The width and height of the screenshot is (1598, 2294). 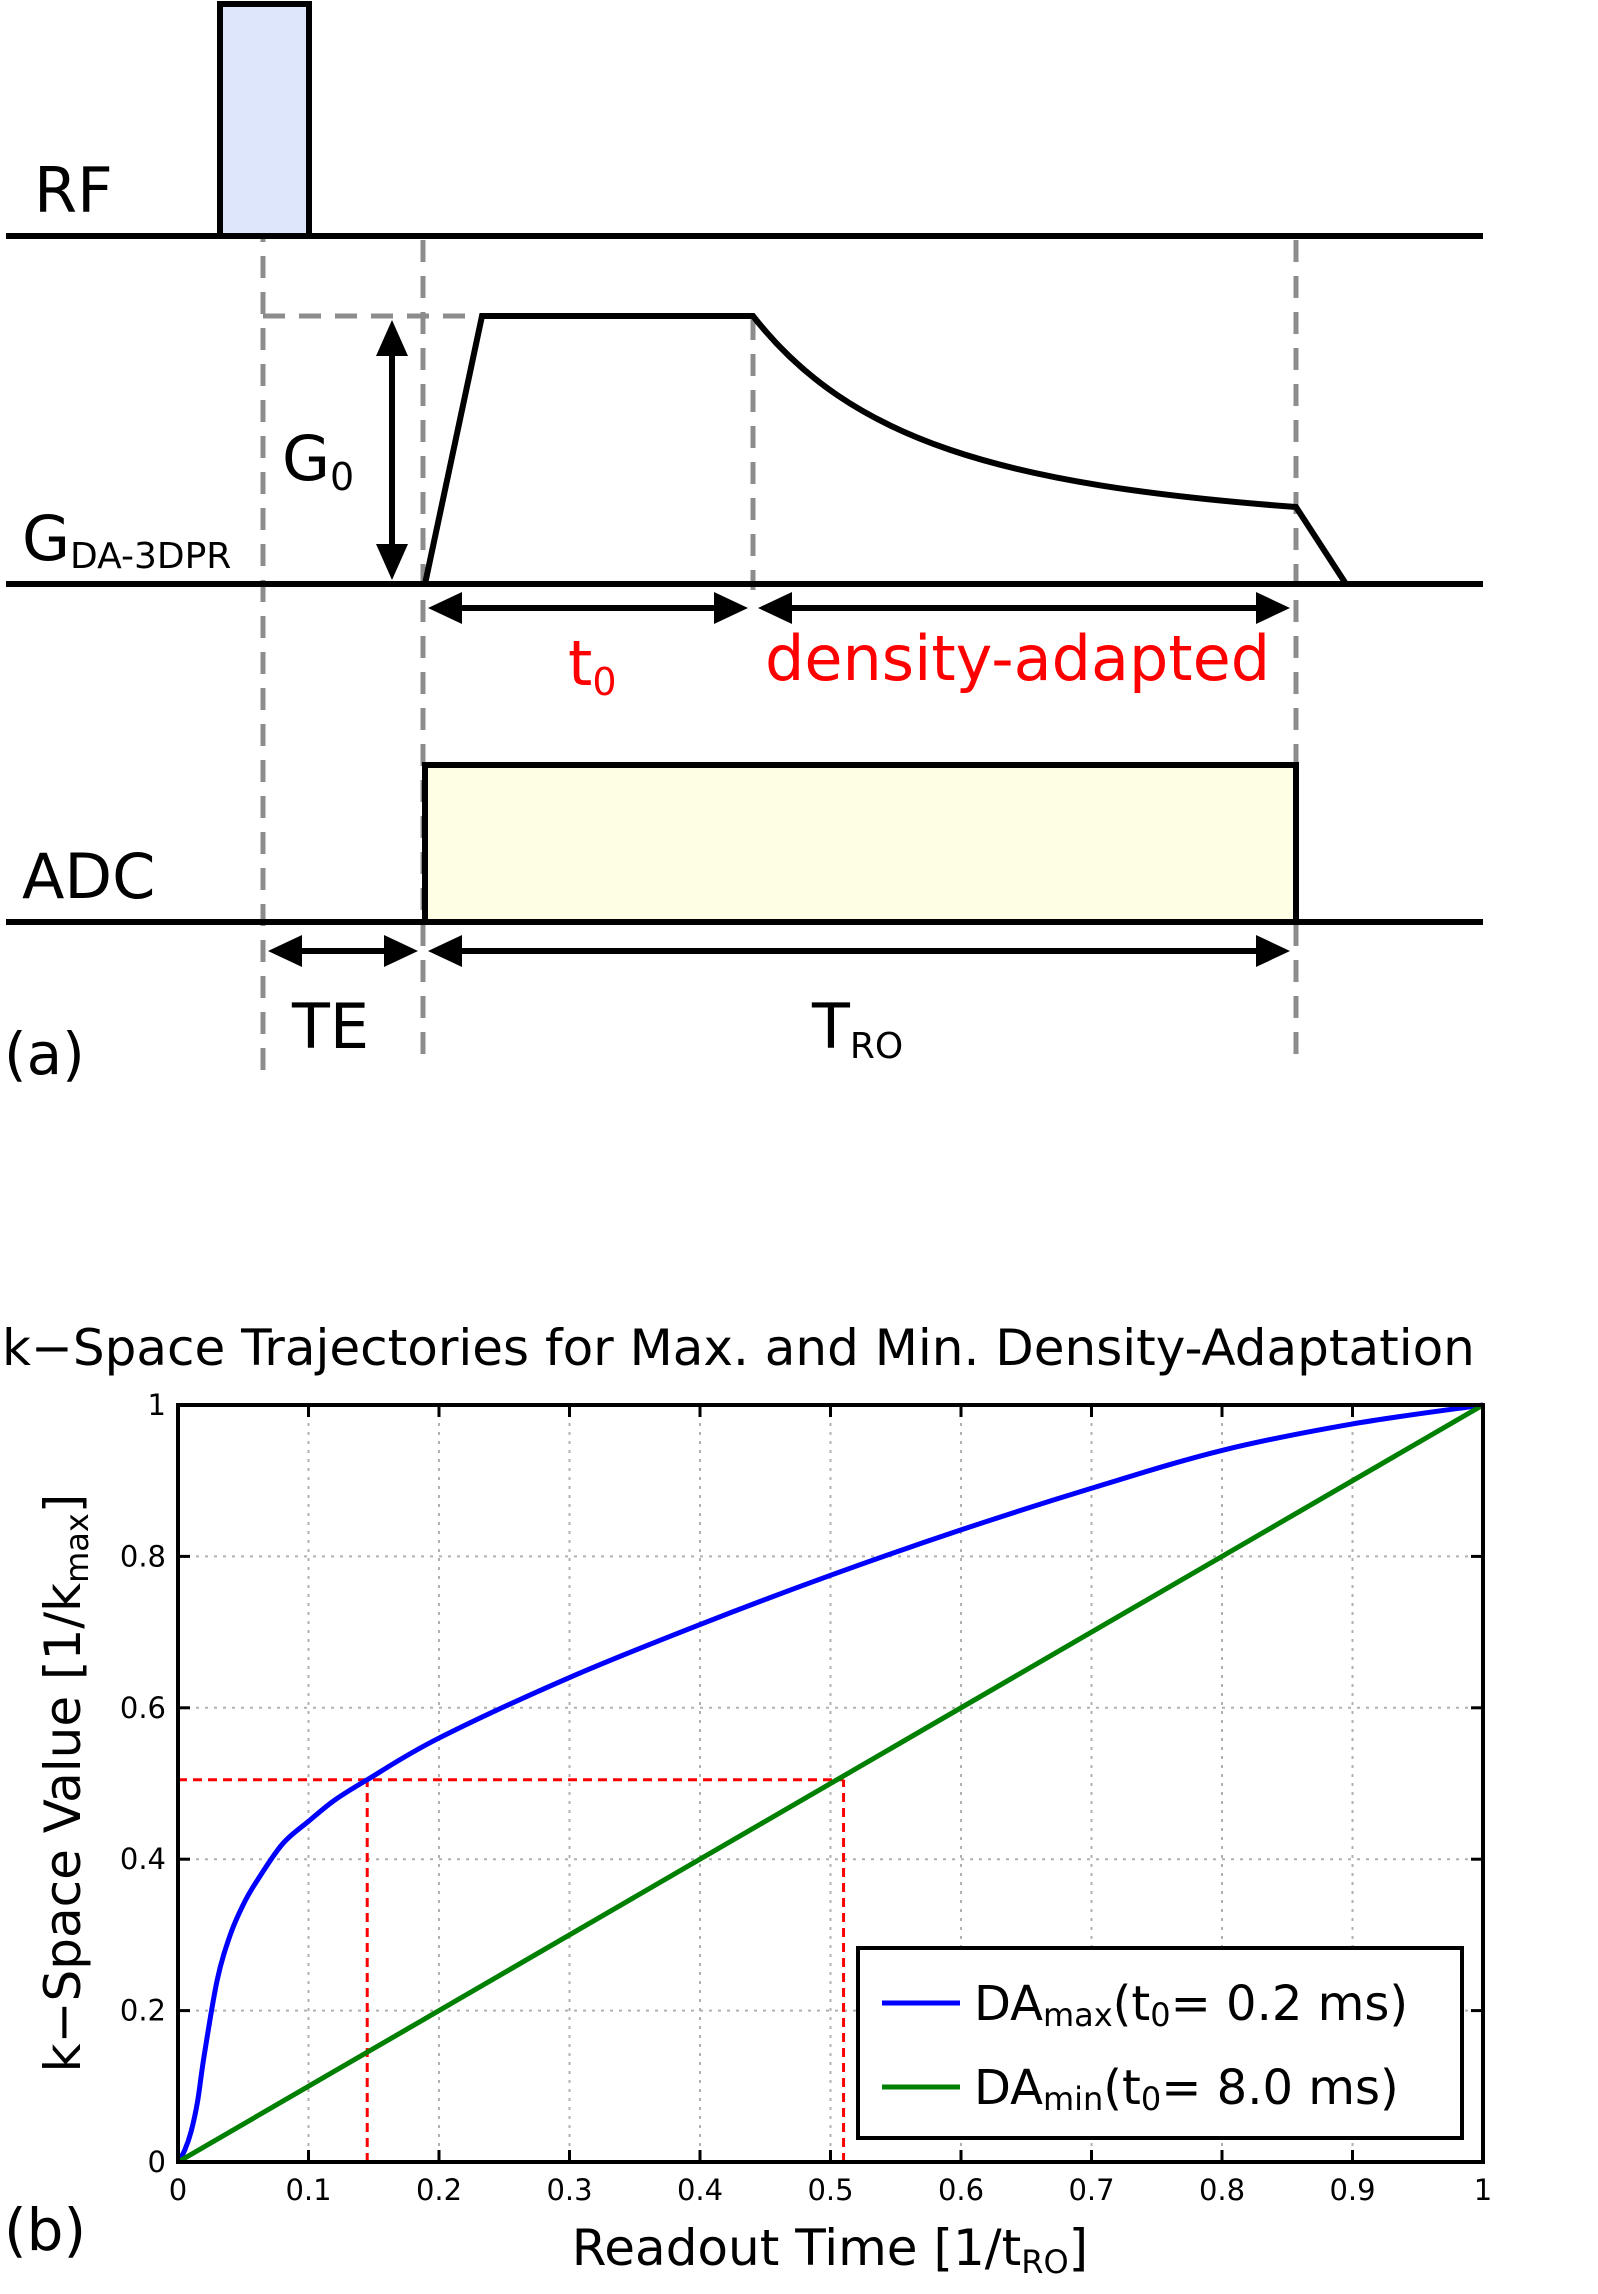 What do you see at coordinates (44, 1054) in the screenshot?
I see `panel-a-label: (a)` at bounding box center [44, 1054].